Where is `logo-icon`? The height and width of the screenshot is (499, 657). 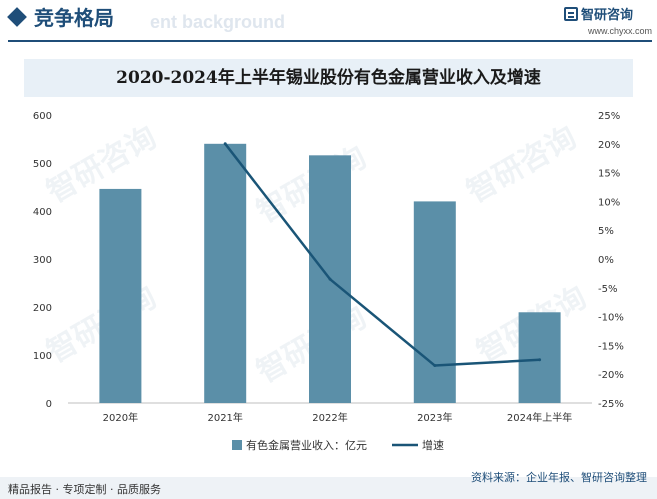
logo-icon is located at coordinates (571, 14).